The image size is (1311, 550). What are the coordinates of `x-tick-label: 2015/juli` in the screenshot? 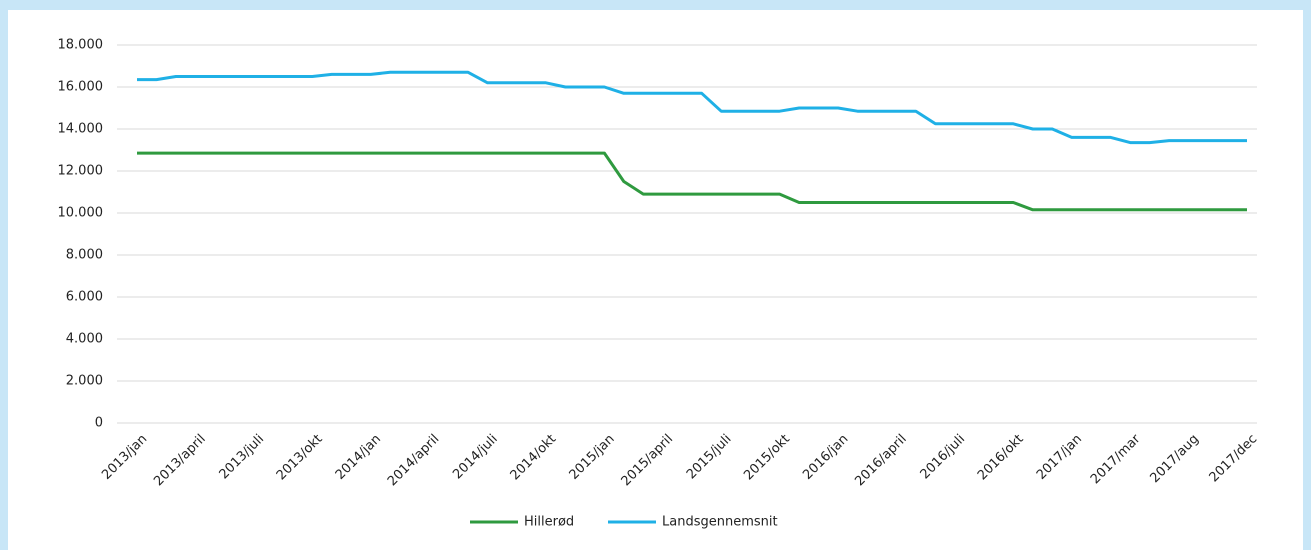 It's located at (709, 457).